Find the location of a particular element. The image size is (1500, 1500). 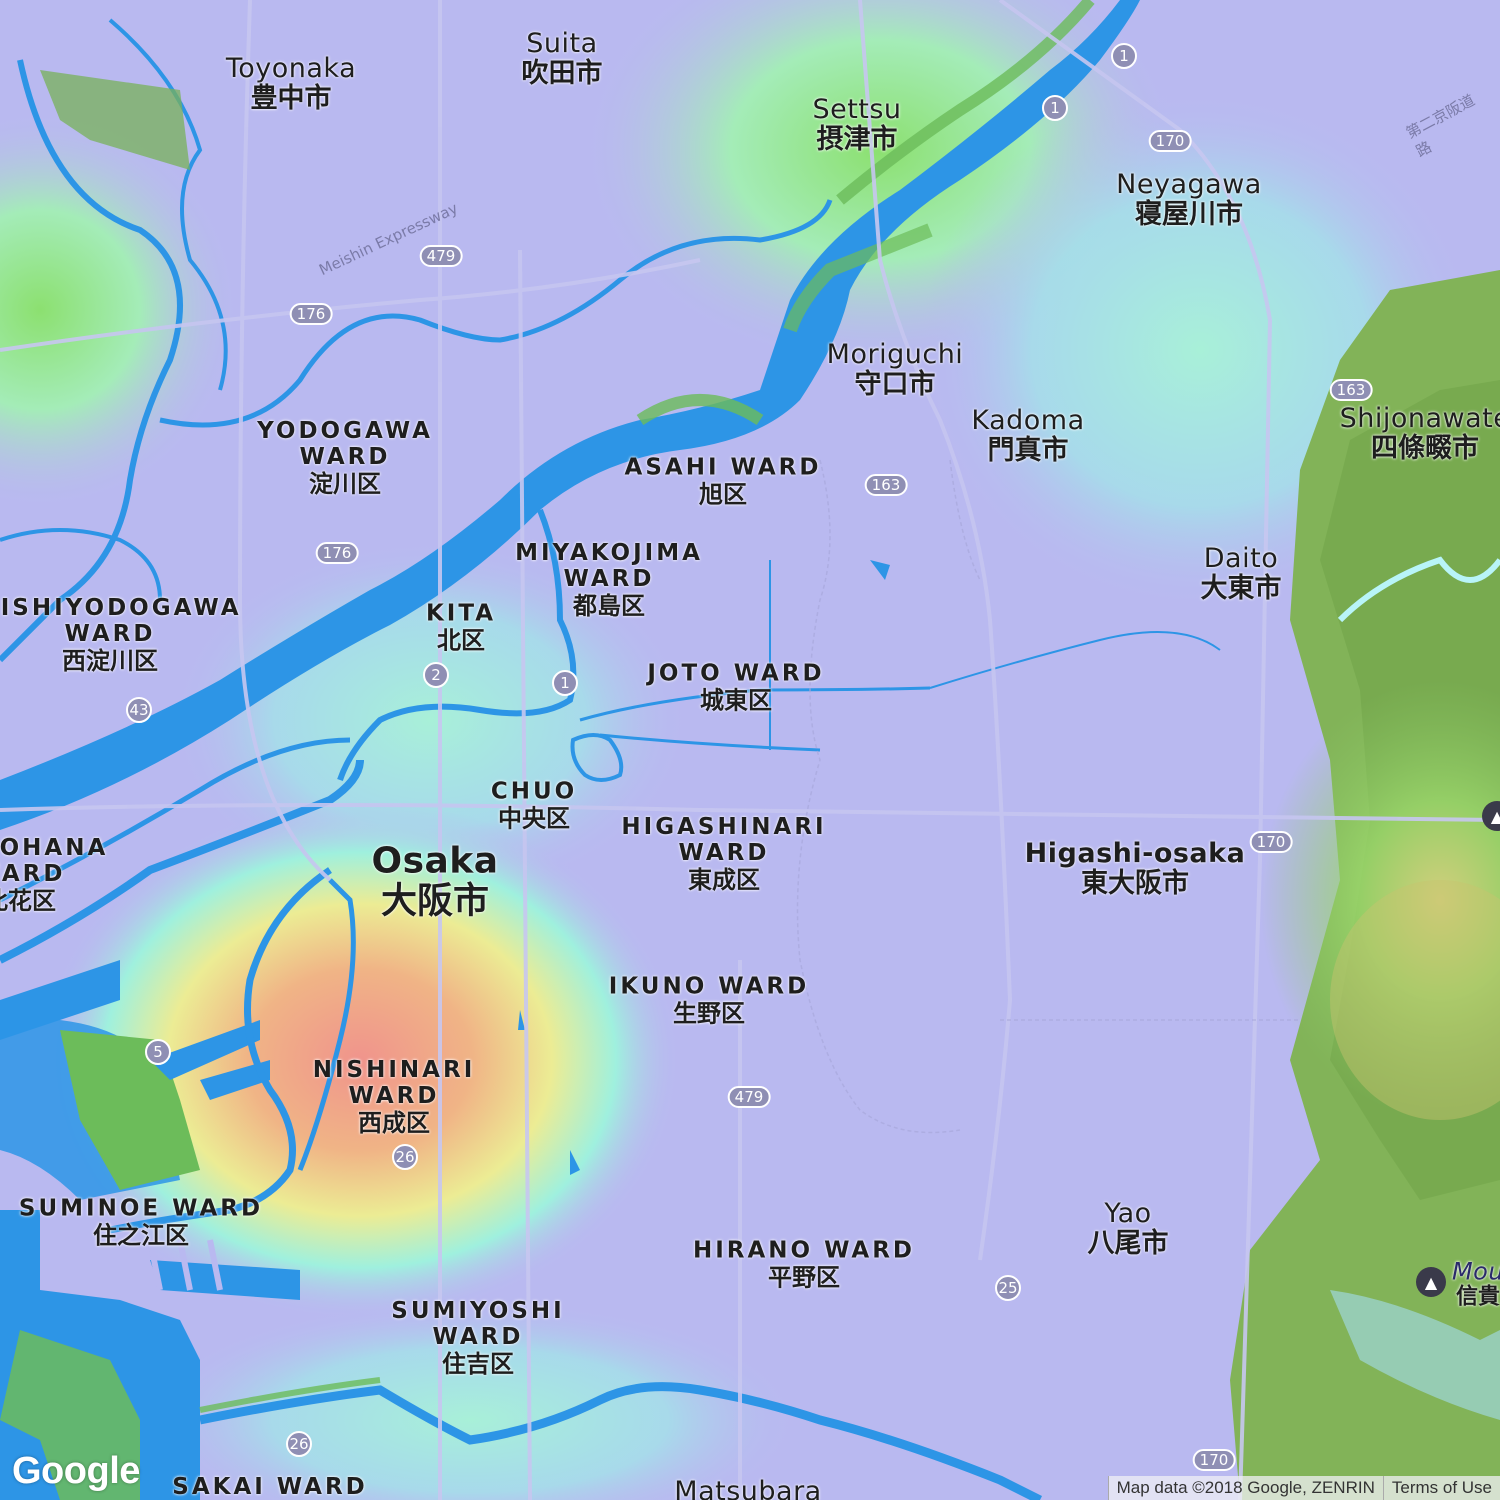

place-toyonaka: Toyonaka 豊中市 is located at coordinates (291, 83).